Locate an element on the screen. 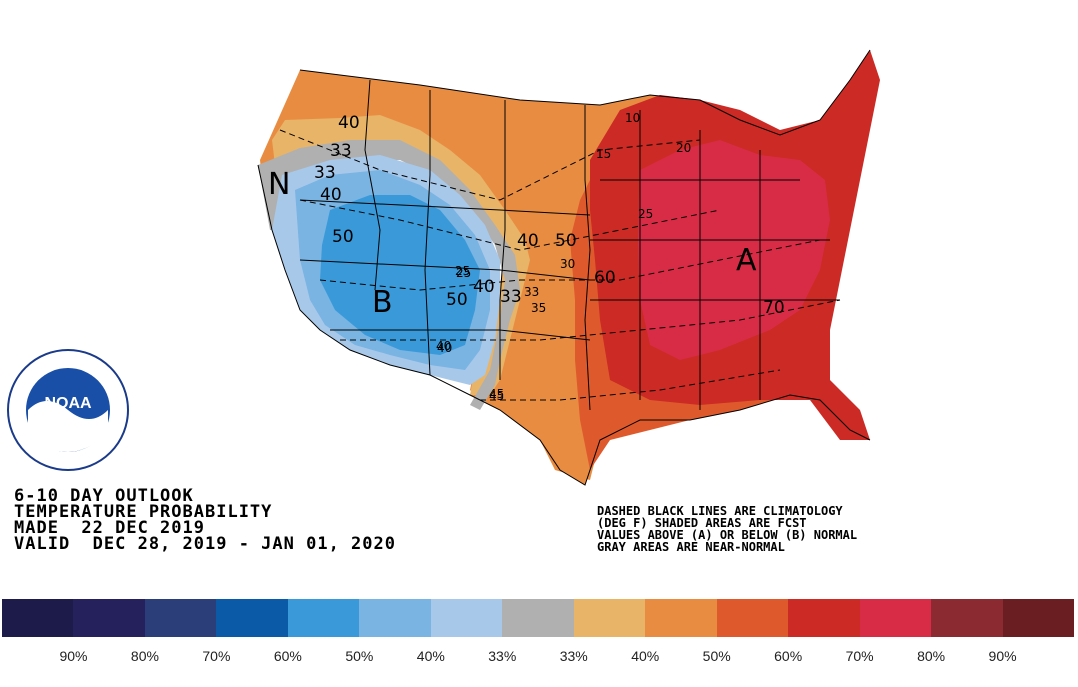 The image size is (1078, 687). contour-label: 45 is located at coordinates (496, 396).